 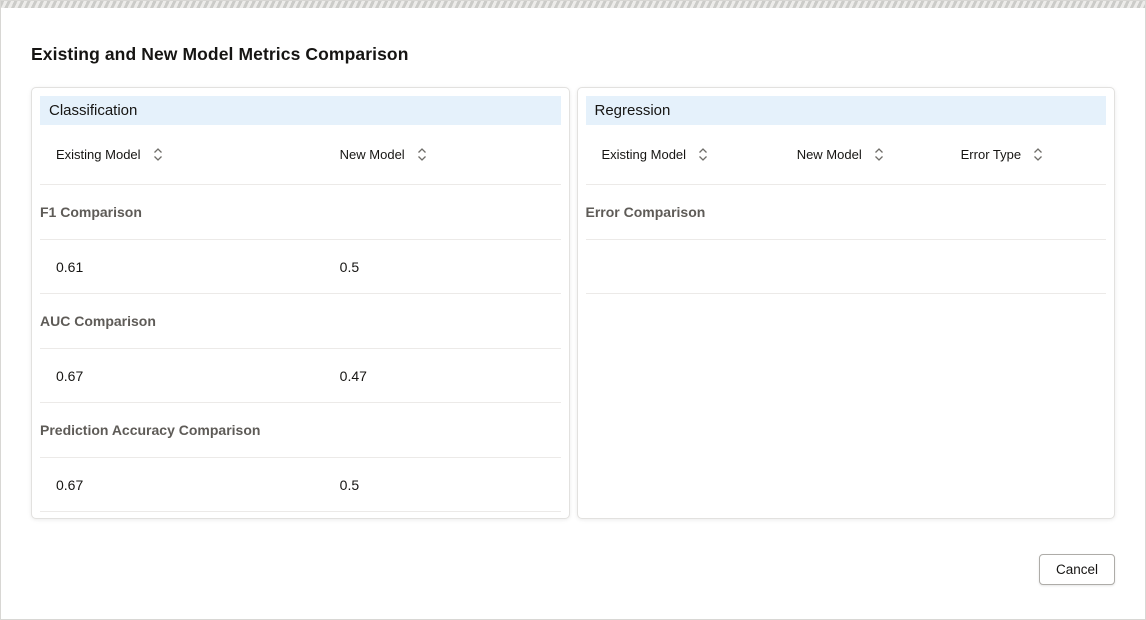 What do you see at coordinates (1076, 569) in the screenshot?
I see `cancel-button: Cancel` at bounding box center [1076, 569].